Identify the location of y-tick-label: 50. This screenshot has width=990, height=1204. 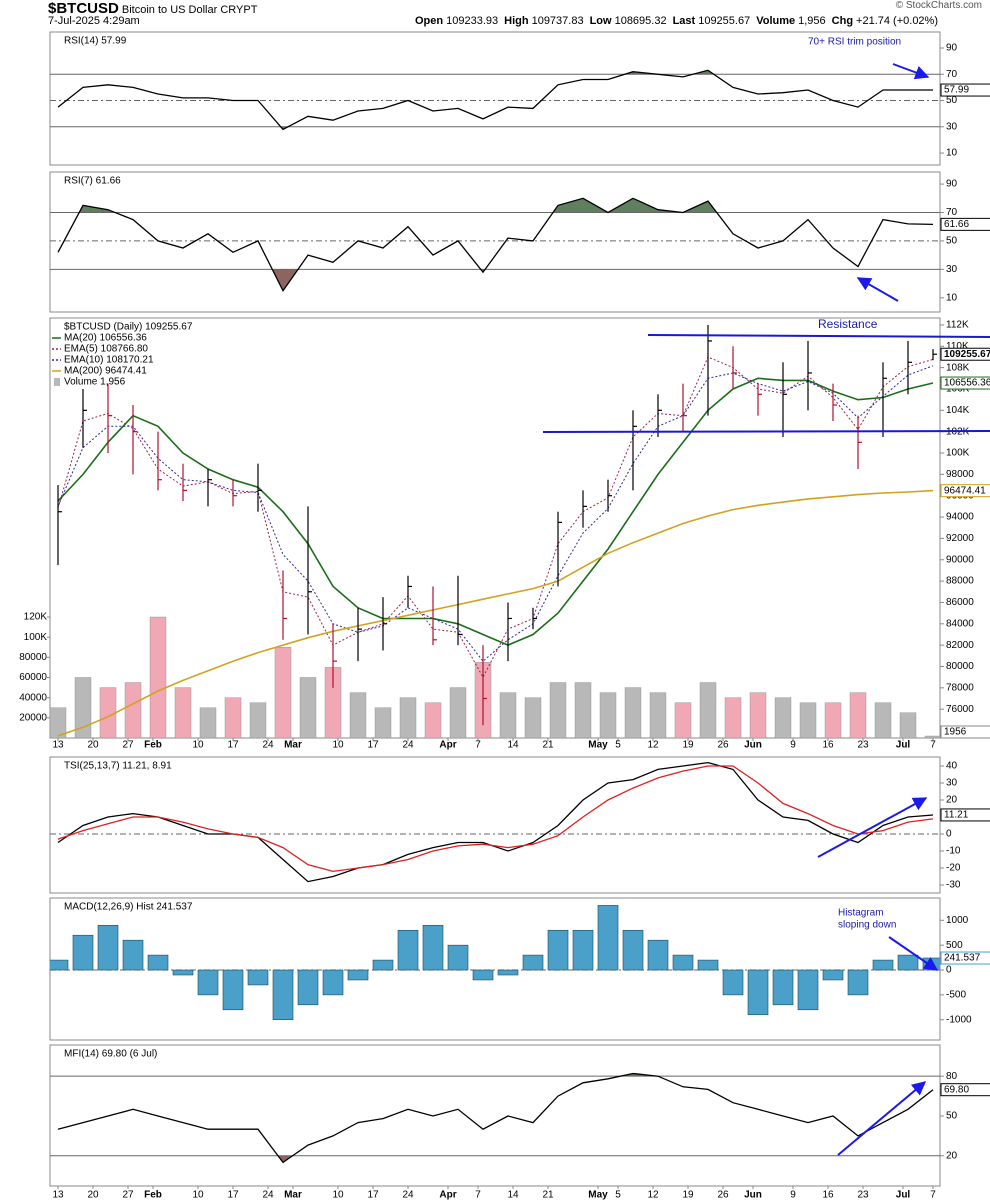
(952, 241).